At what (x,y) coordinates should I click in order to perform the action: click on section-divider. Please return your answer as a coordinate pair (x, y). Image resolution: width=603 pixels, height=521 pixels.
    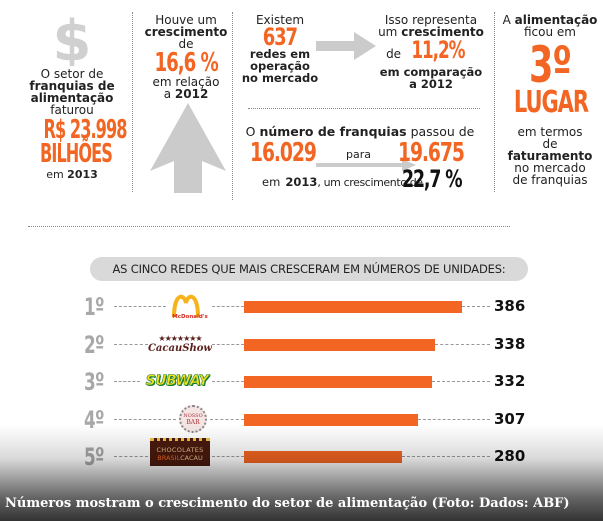
    Looking at the image, I should click on (269, 226).